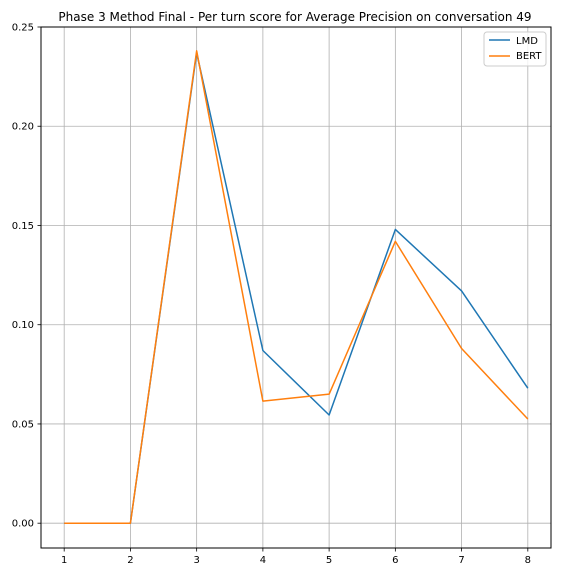 The height and width of the screenshot is (576, 576). Describe the element at coordinates (528, 560) in the screenshot. I see `x-tick-label: 8` at that location.